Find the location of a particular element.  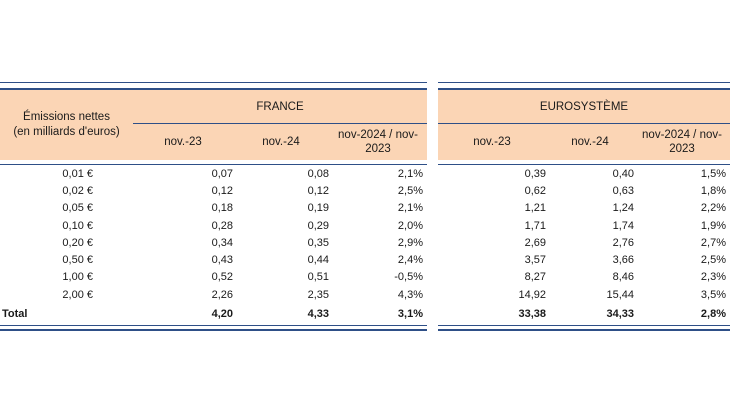

table-cell: 2,26 is located at coordinates (222, 294).